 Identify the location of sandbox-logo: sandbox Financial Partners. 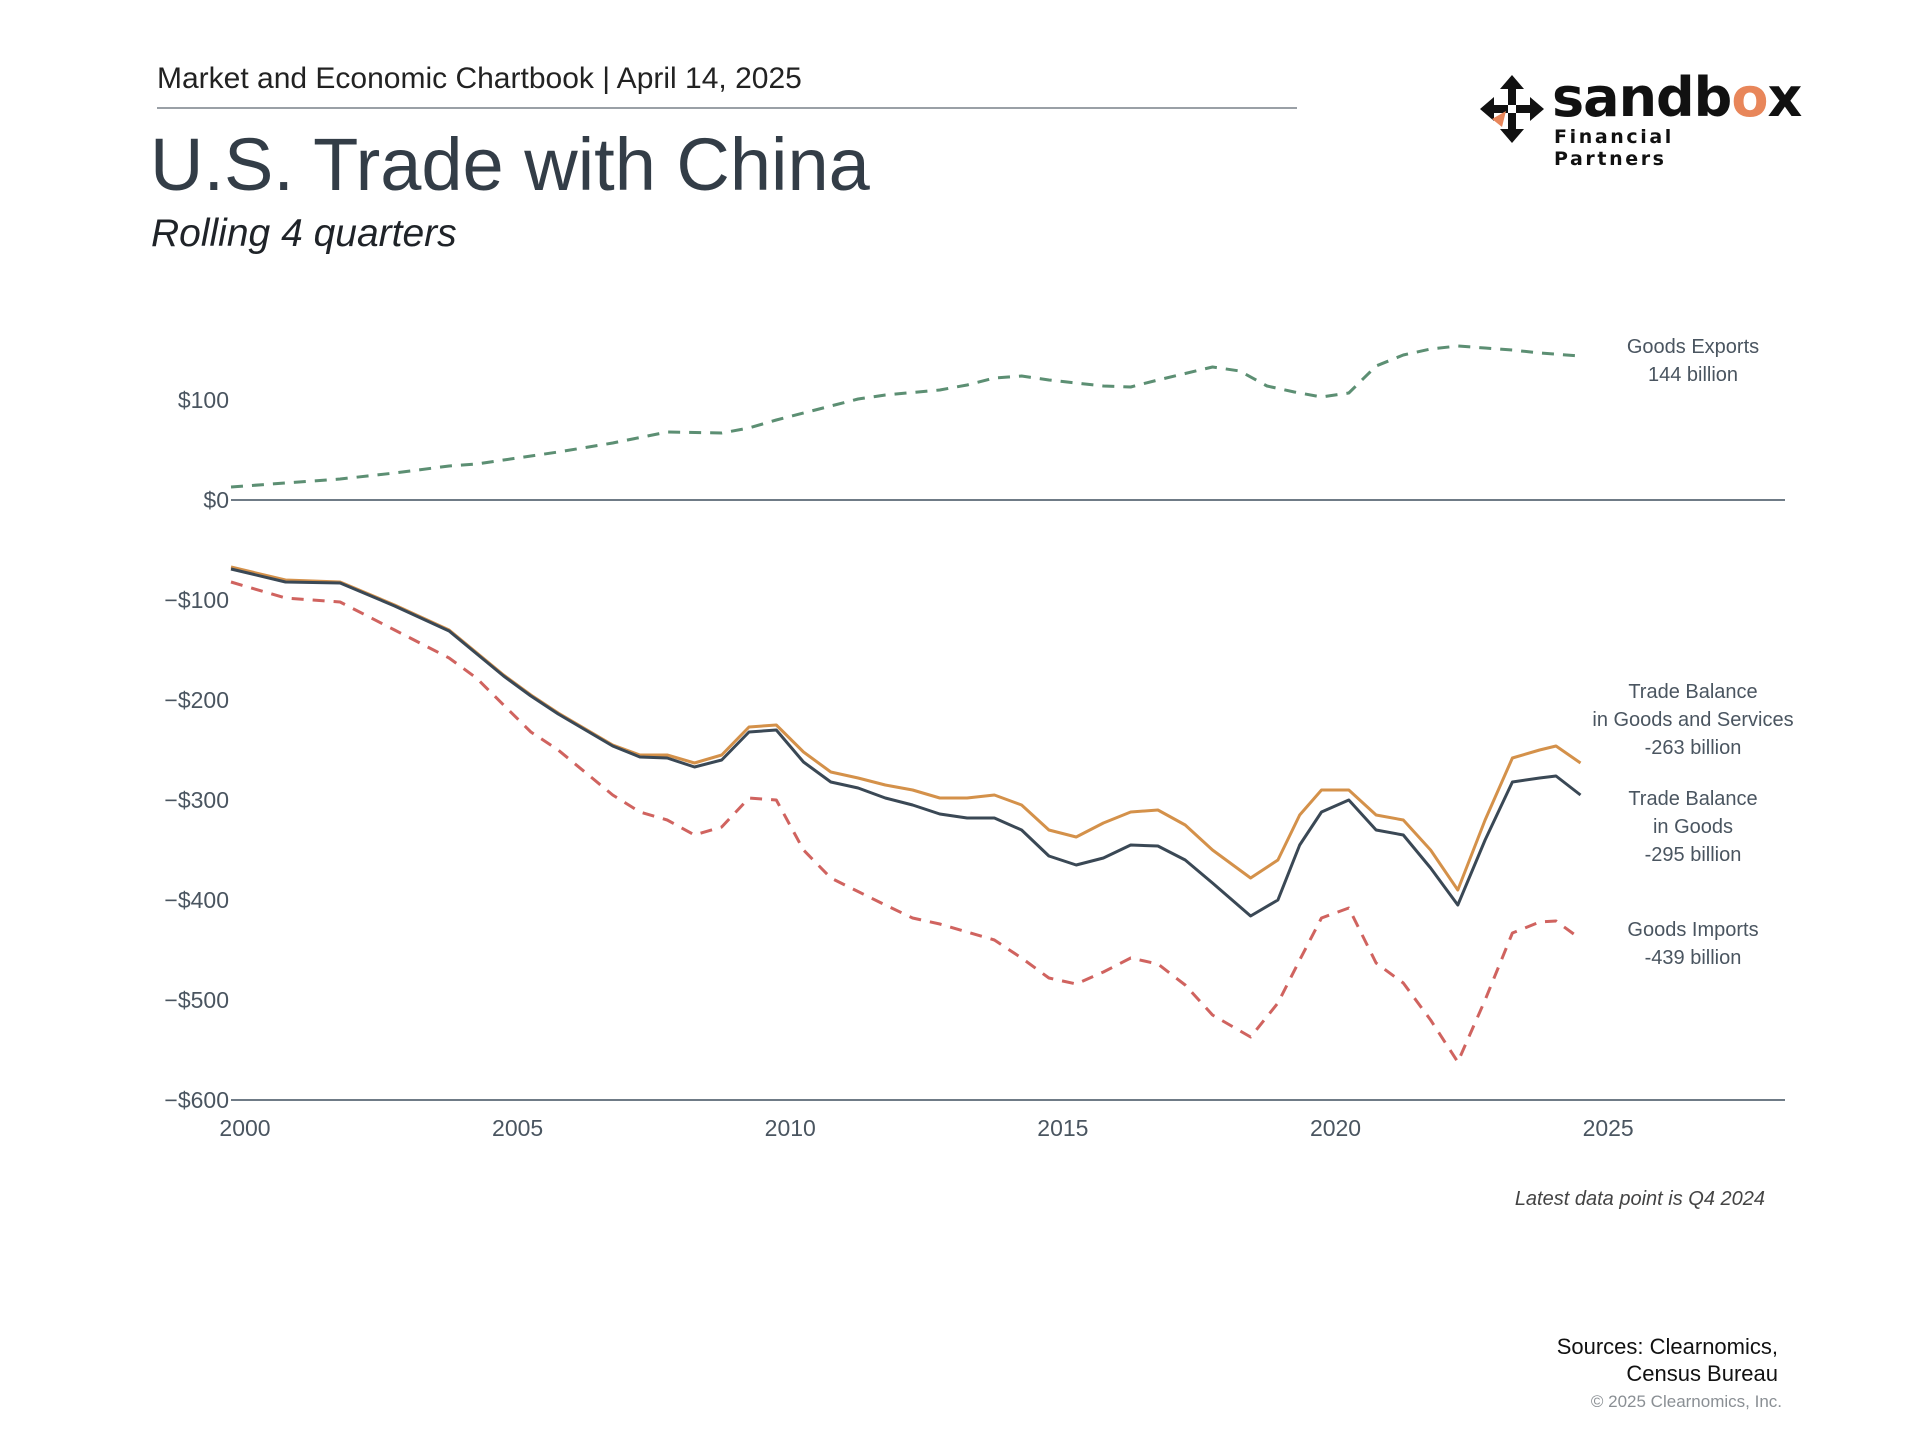
(1641, 118).